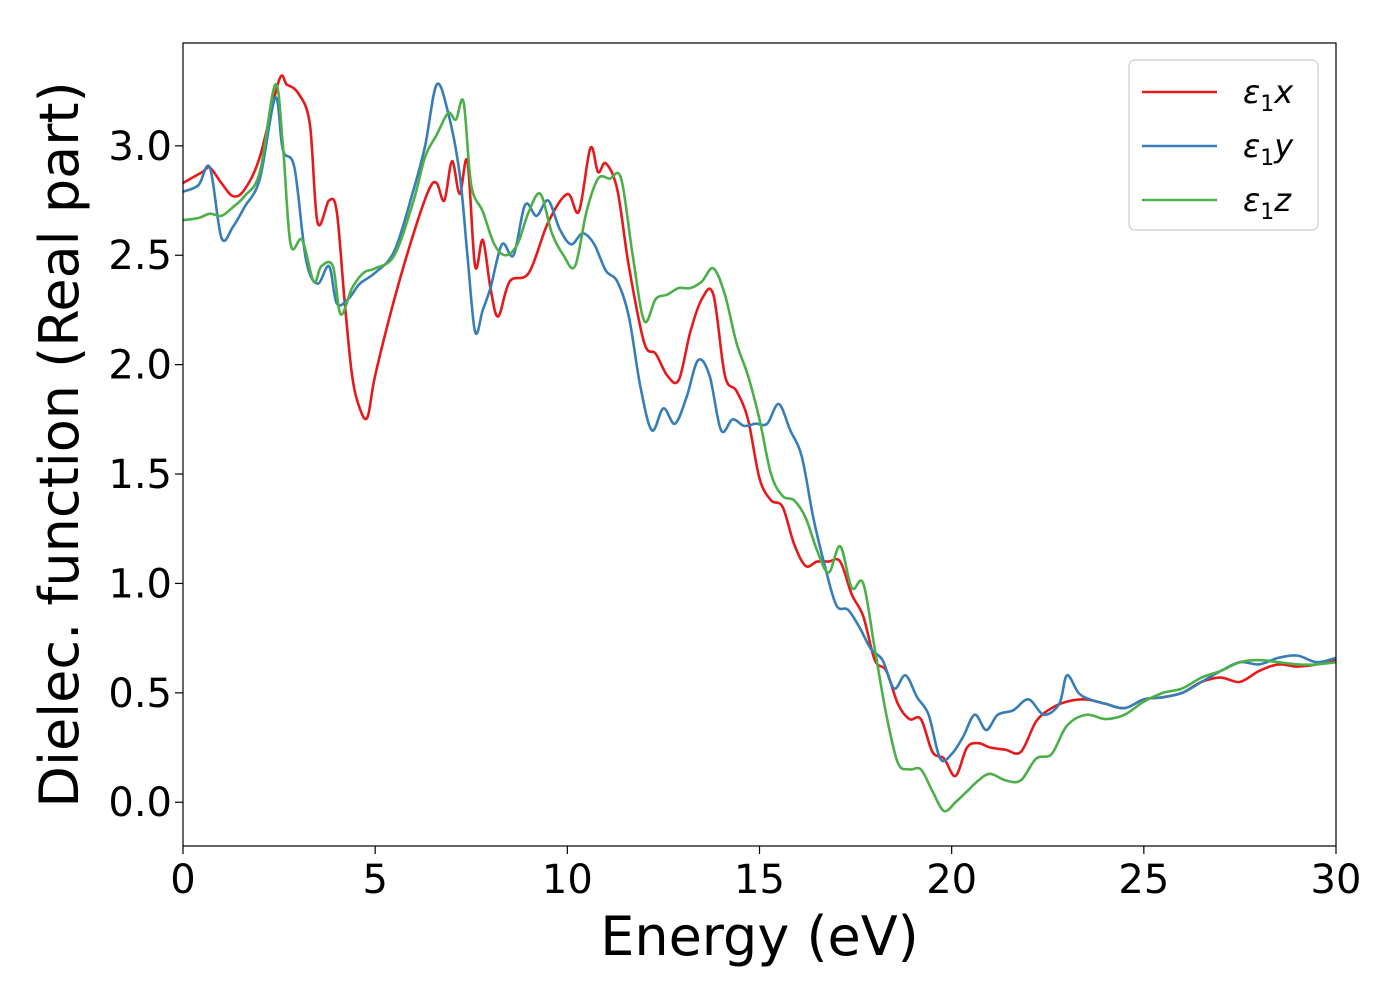 The height and width of the screenshot is (1000, 1400). What do you see at coordinates (951, 880) in the screenshot?
I see `x-tick-label: 20` at bounding box center [951, 880].